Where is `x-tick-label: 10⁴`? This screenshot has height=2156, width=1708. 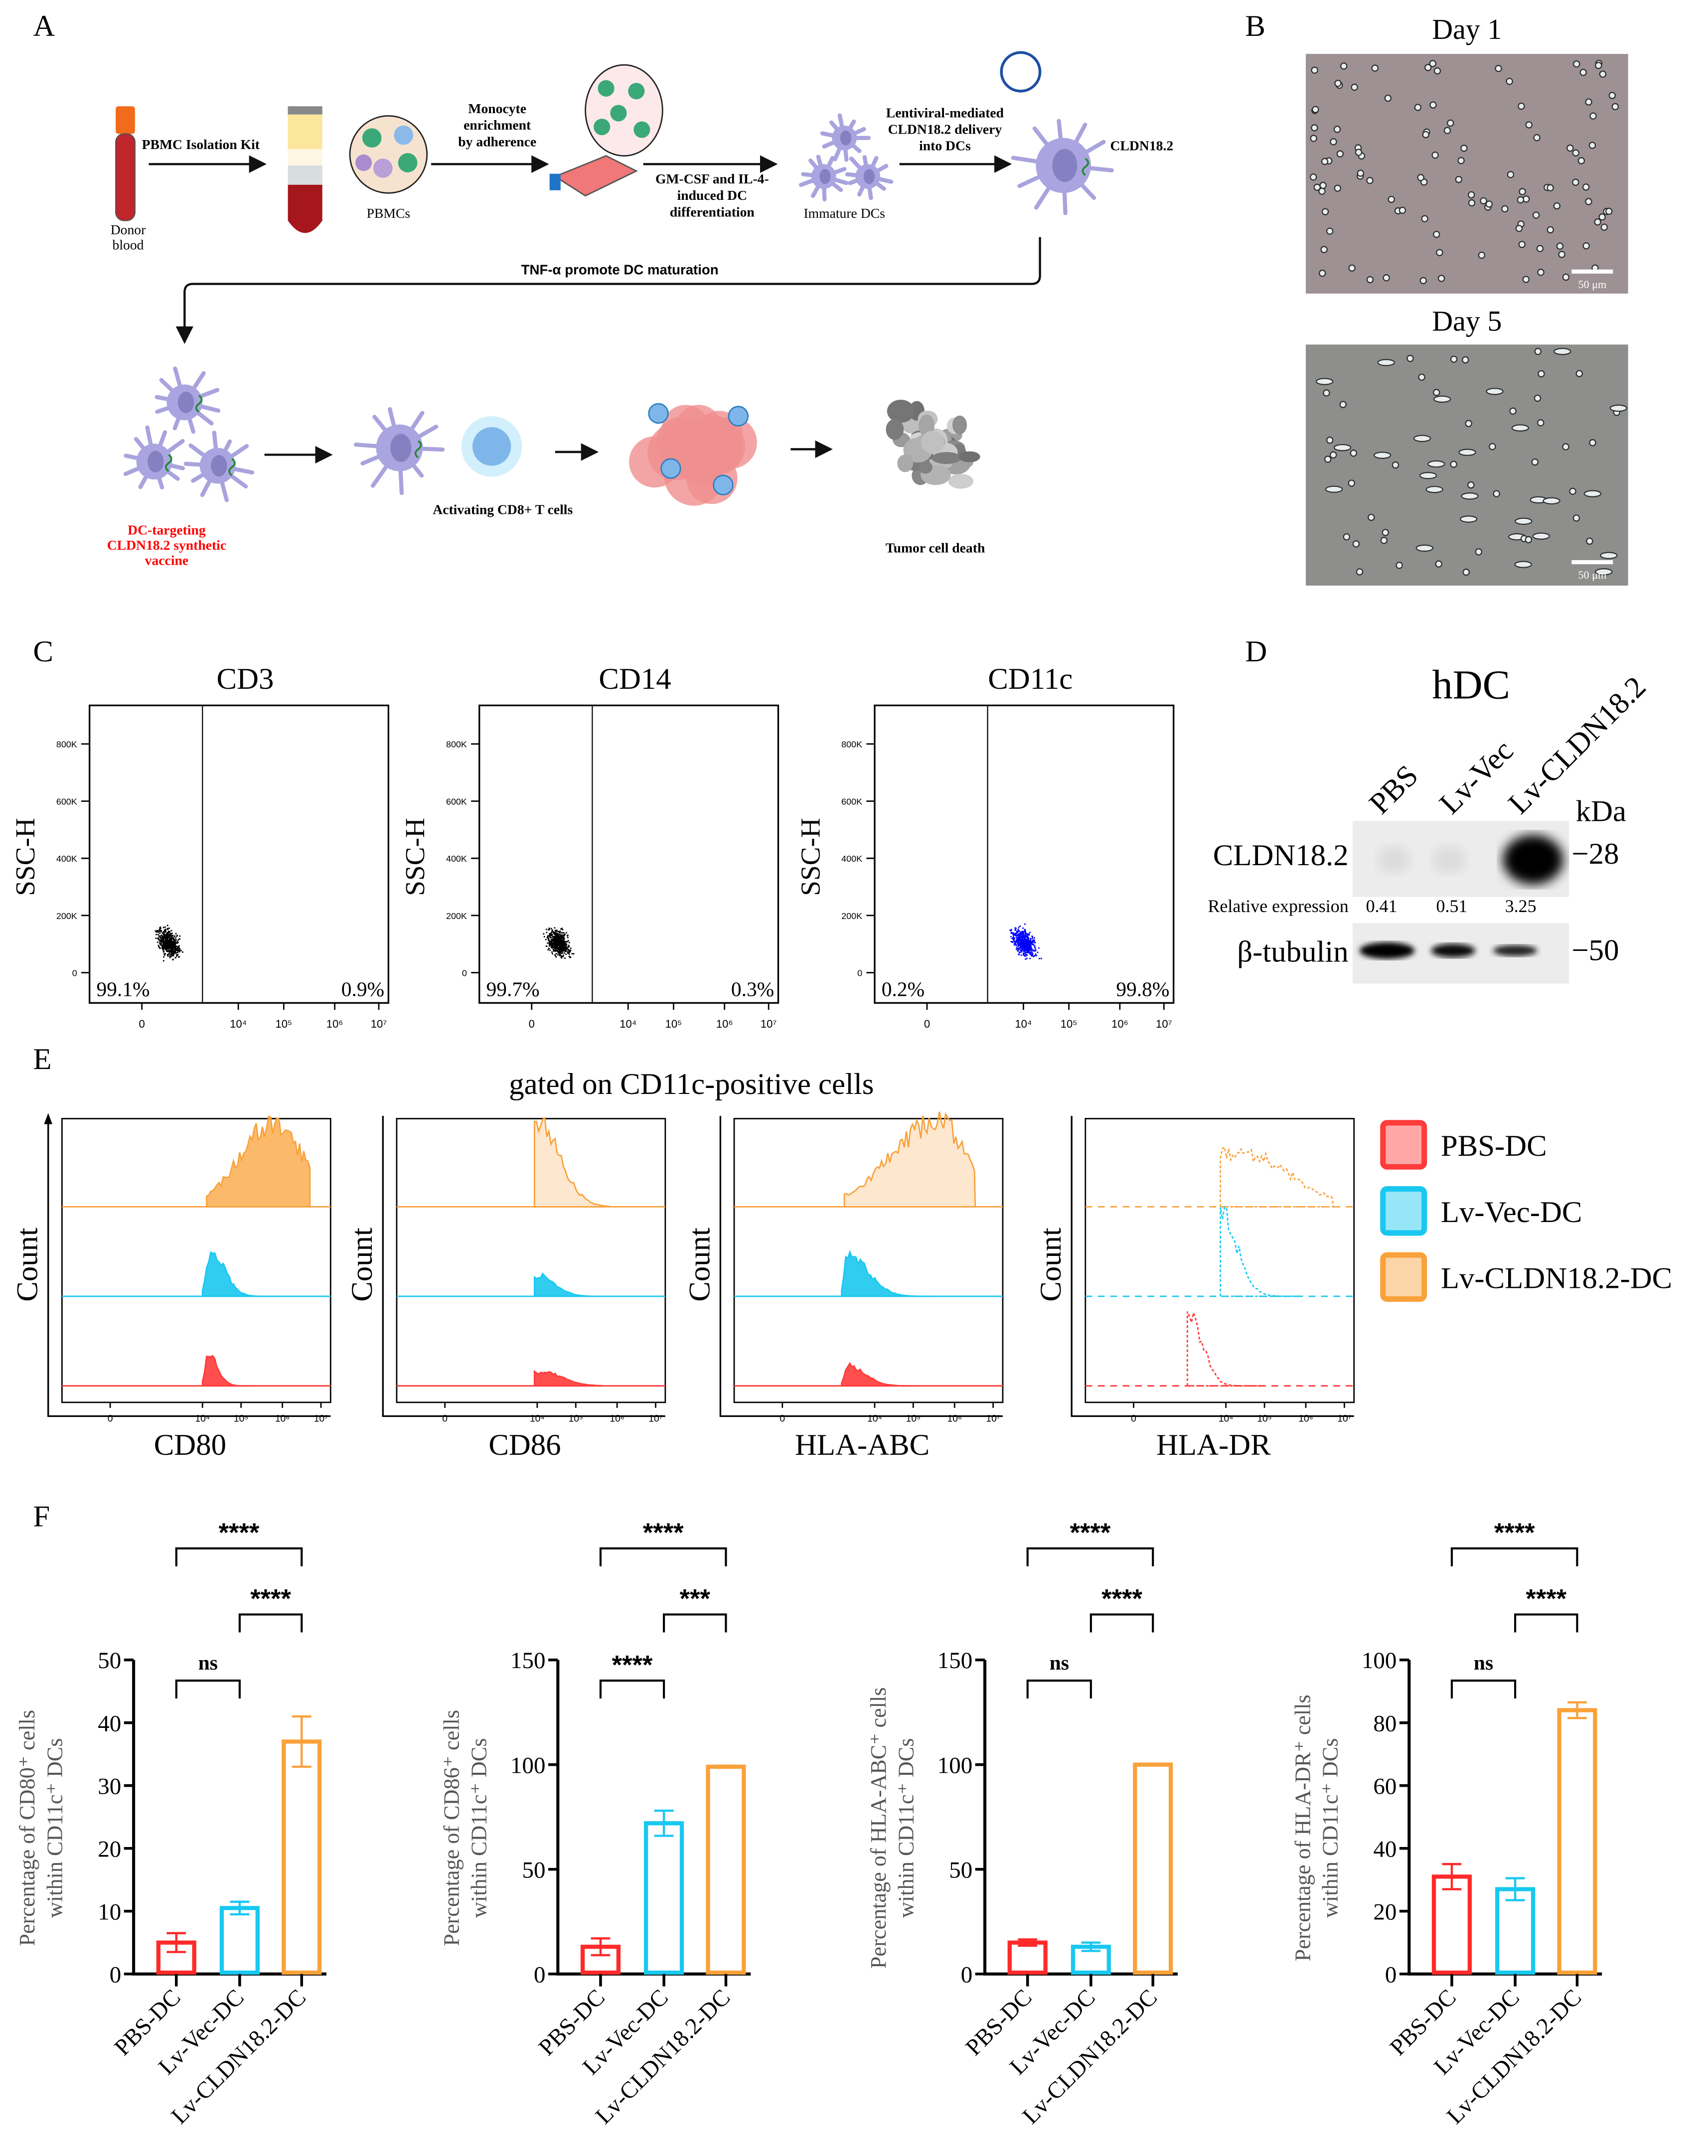
x-tick-label: 10⁴ is located at coordinates (628, 1024).